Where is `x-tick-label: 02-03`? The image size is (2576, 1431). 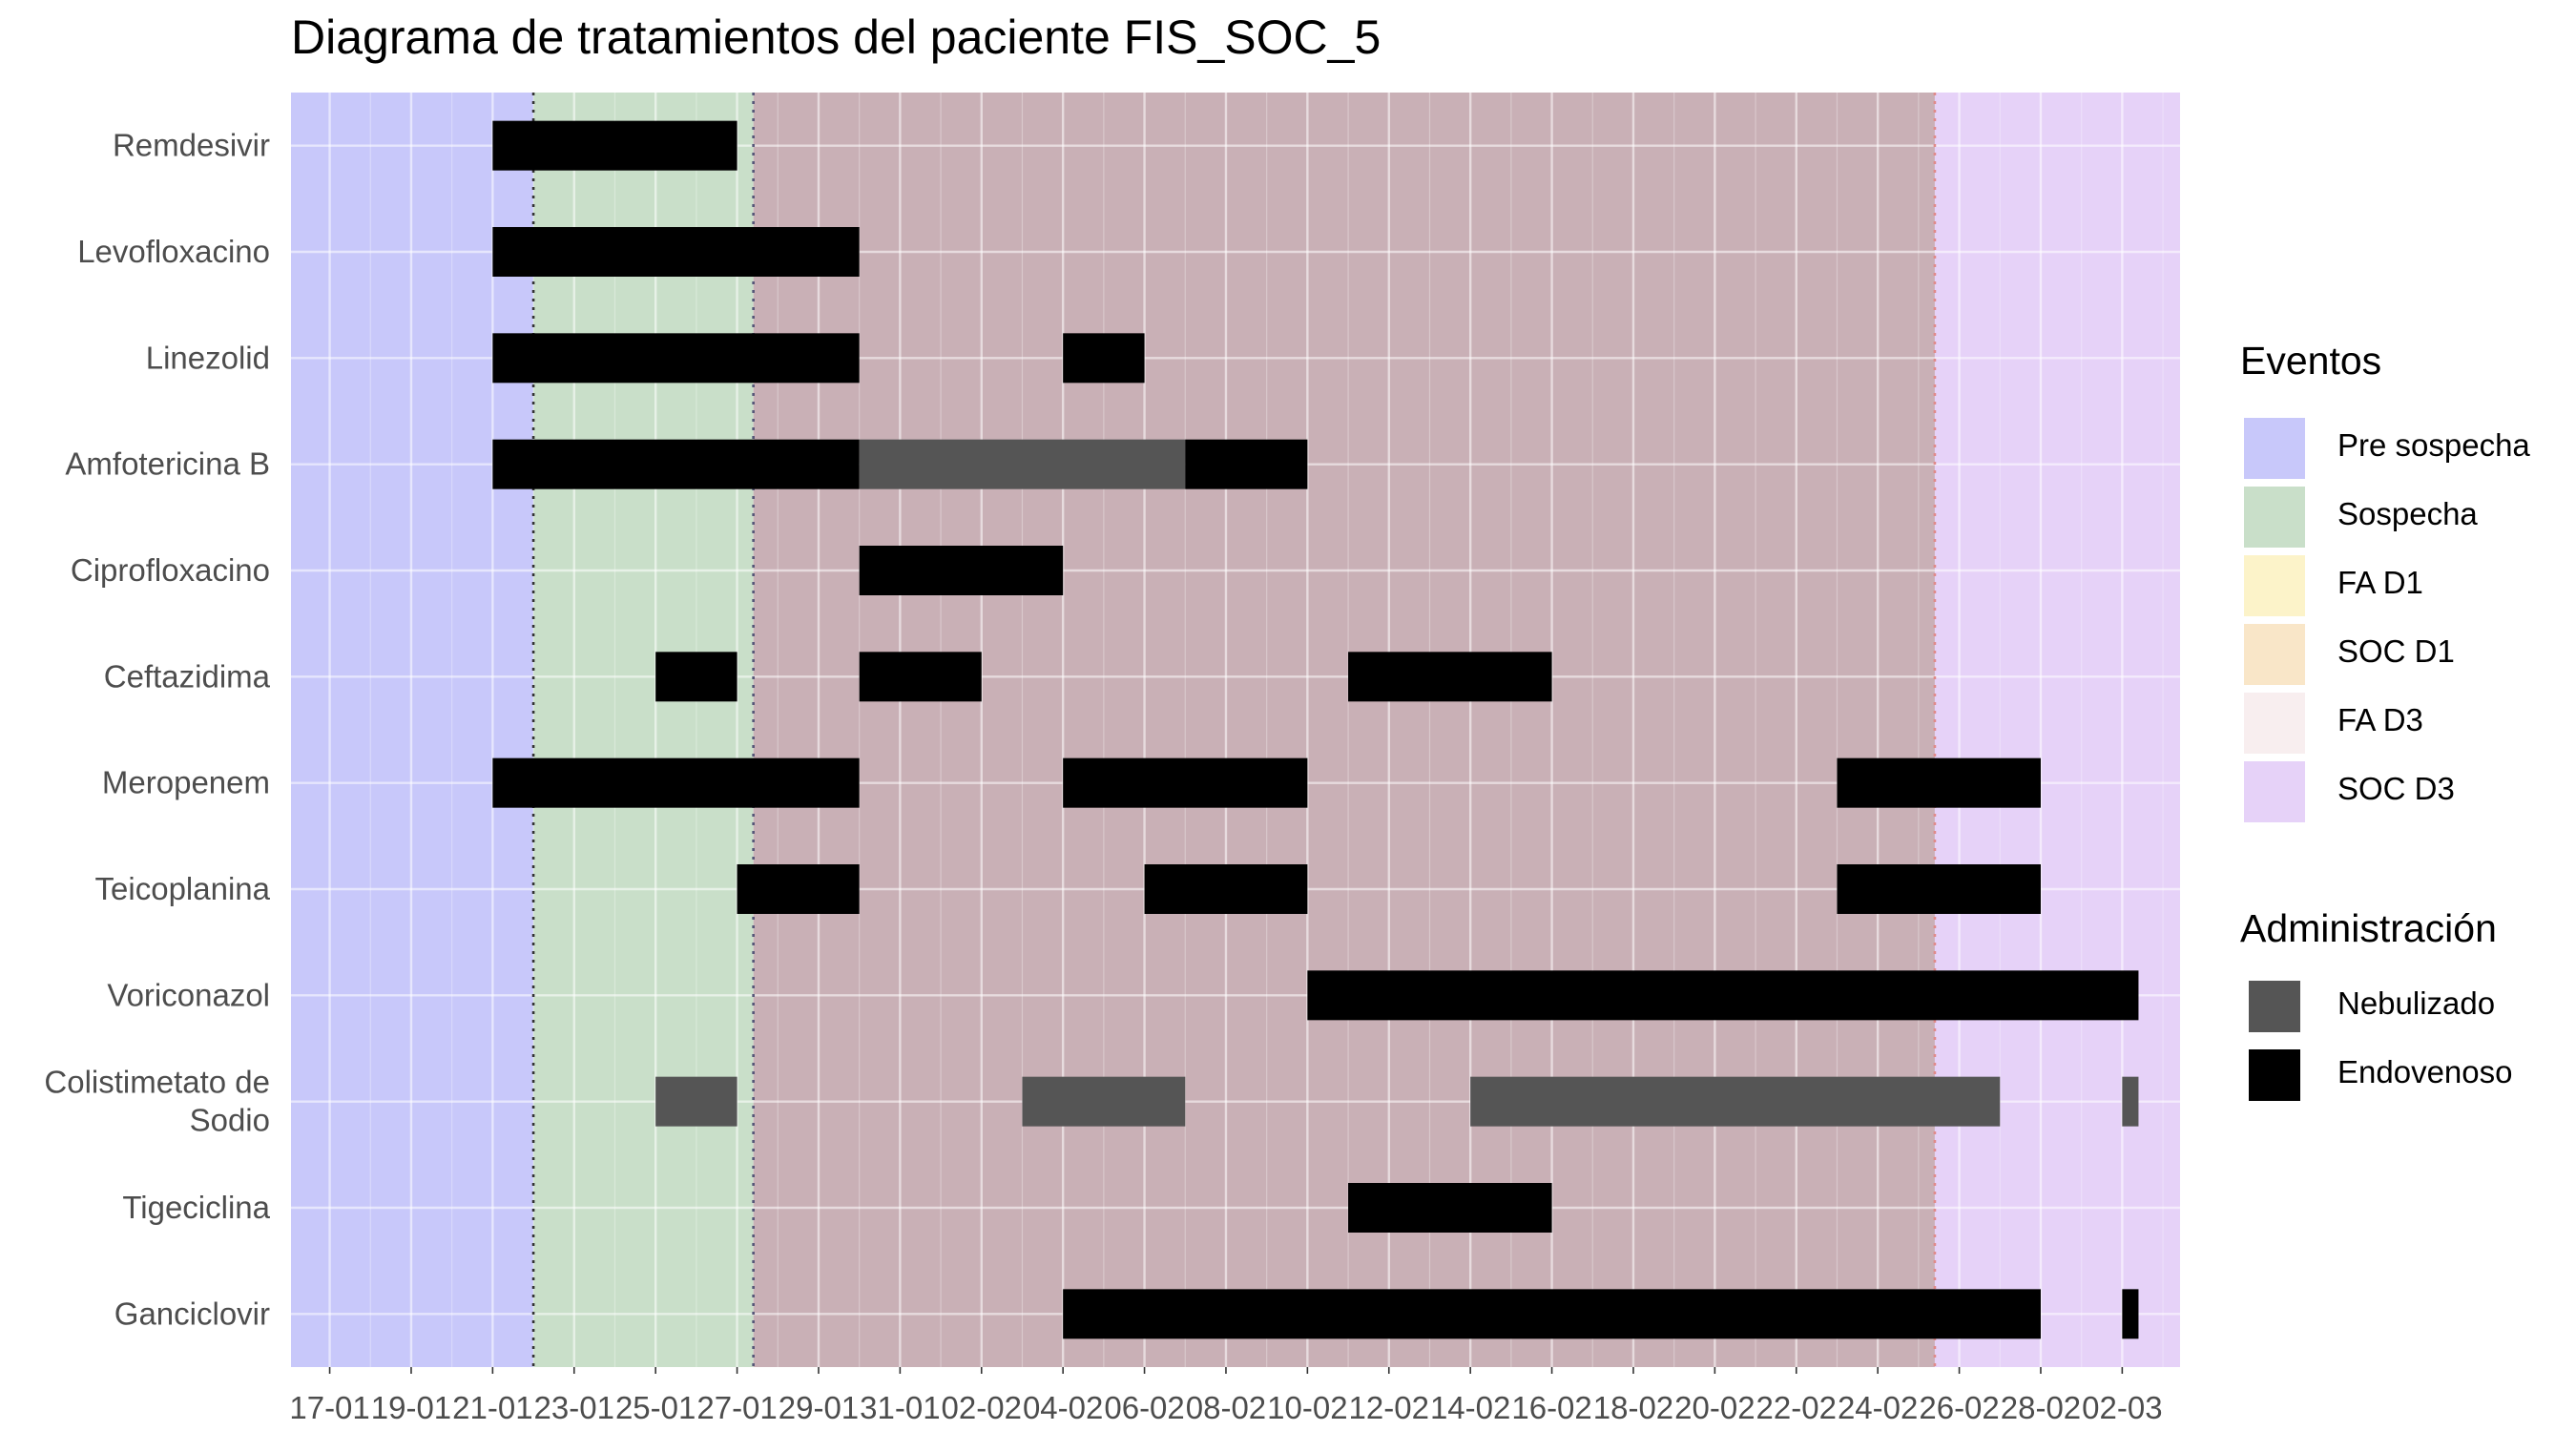
x-tick-label: 02-03 is located at coordinates (2122, 1407).